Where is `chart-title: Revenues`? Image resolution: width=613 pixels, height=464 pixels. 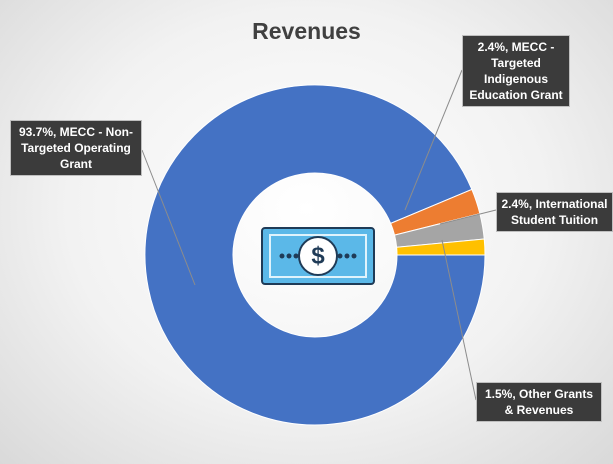 chart-title: Revenues is located at coordinates (306, 31).